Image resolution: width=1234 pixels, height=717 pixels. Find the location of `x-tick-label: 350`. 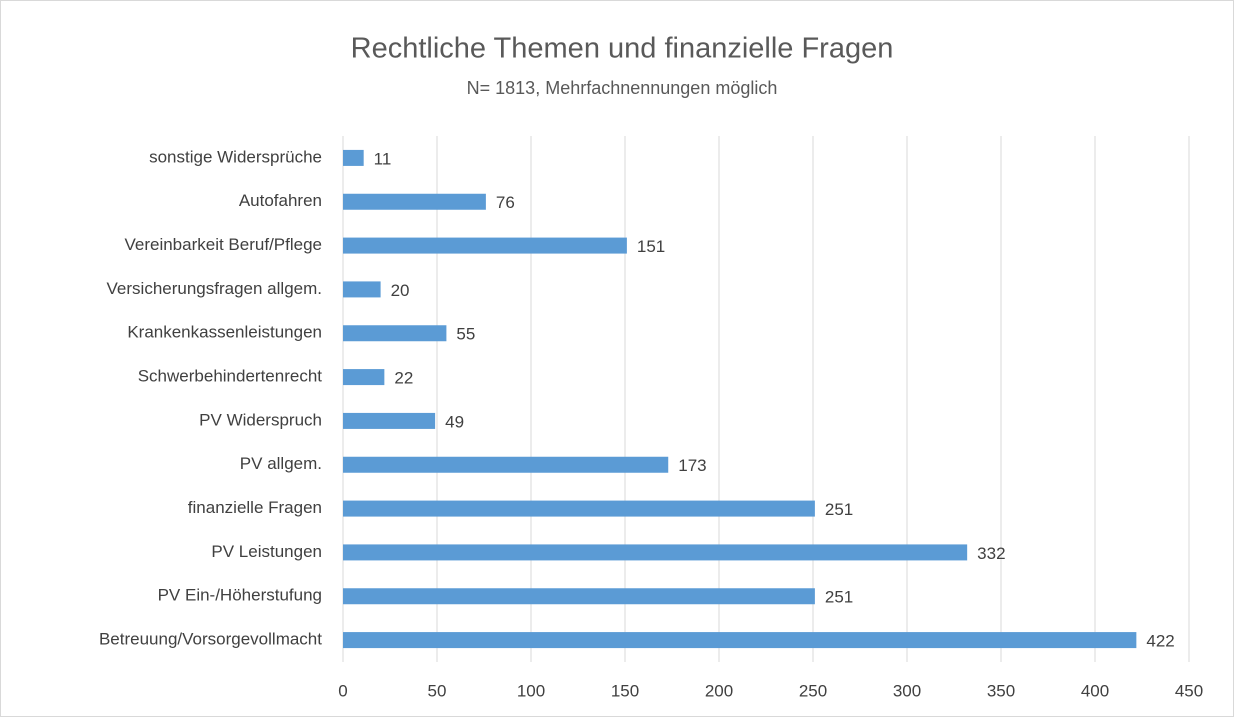

x-tick-label: 350 is located at coordinates (1001, 690).